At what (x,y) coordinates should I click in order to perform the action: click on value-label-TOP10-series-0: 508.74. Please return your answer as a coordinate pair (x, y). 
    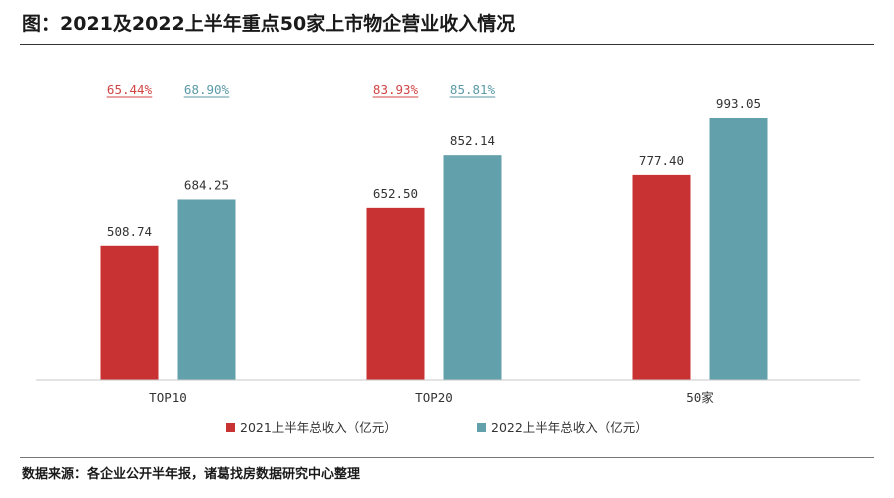
    Looking at the image, I should click on (129, 231).